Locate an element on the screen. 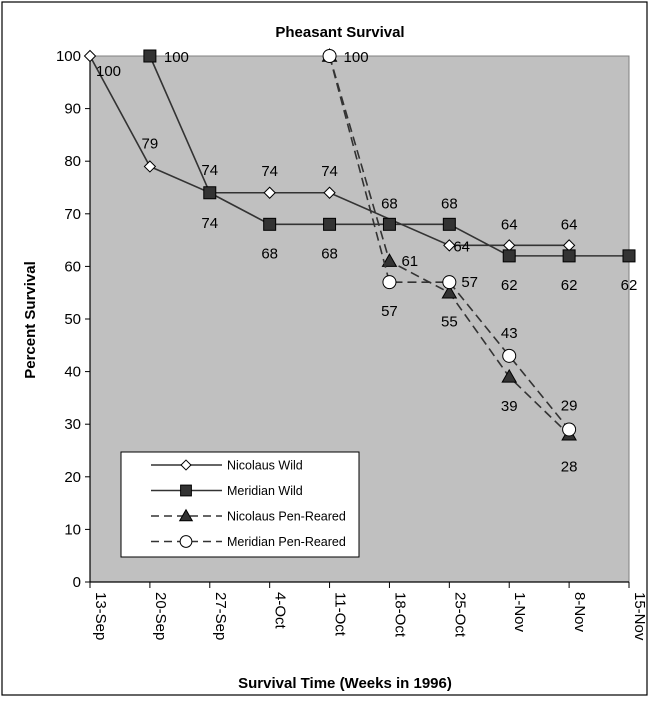 This screenshot has width=650, height=703. y-tick-label: 40 is located at coordinates (72, 372).